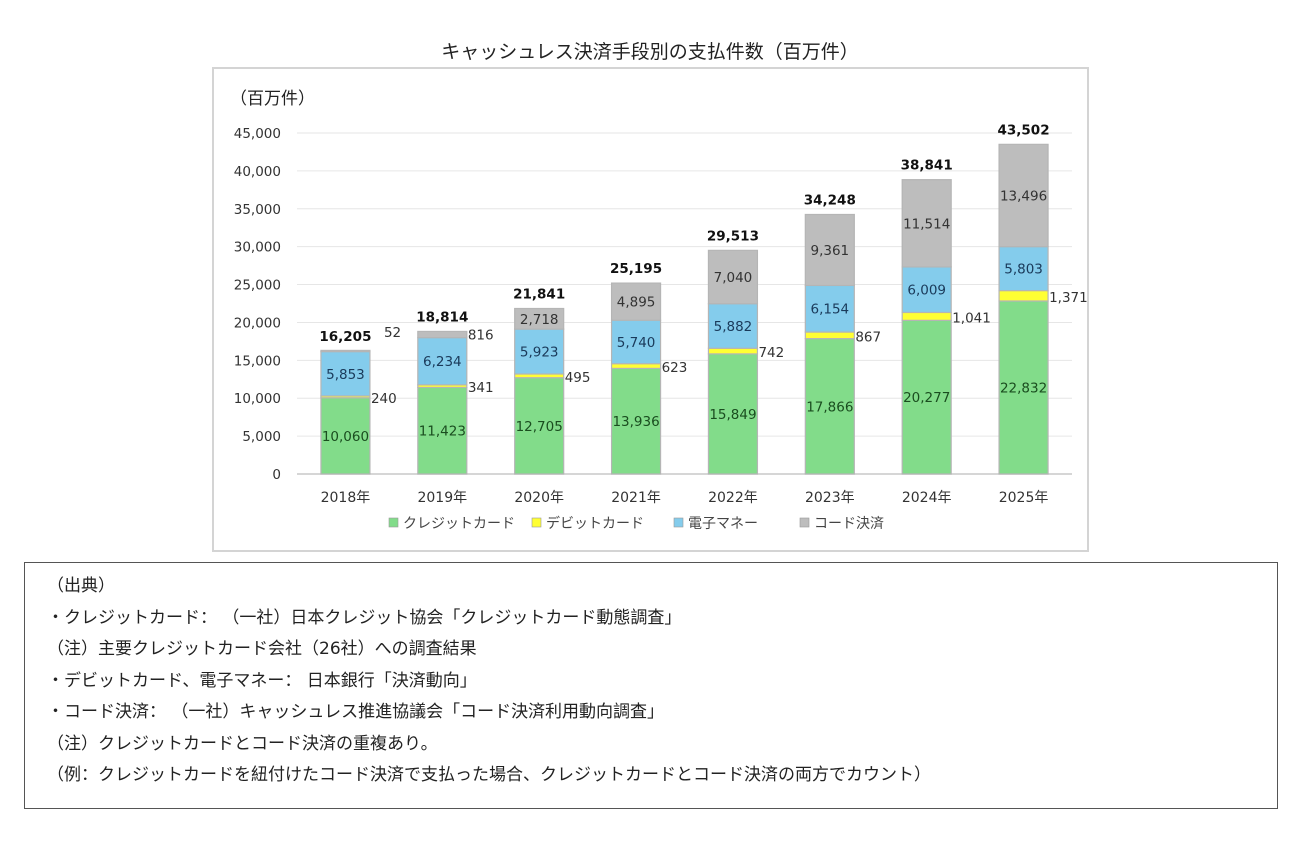 Image resolution: width=1300 pixels, height=850 pixels. I want to click on data-label: 341, so click(481, 388).